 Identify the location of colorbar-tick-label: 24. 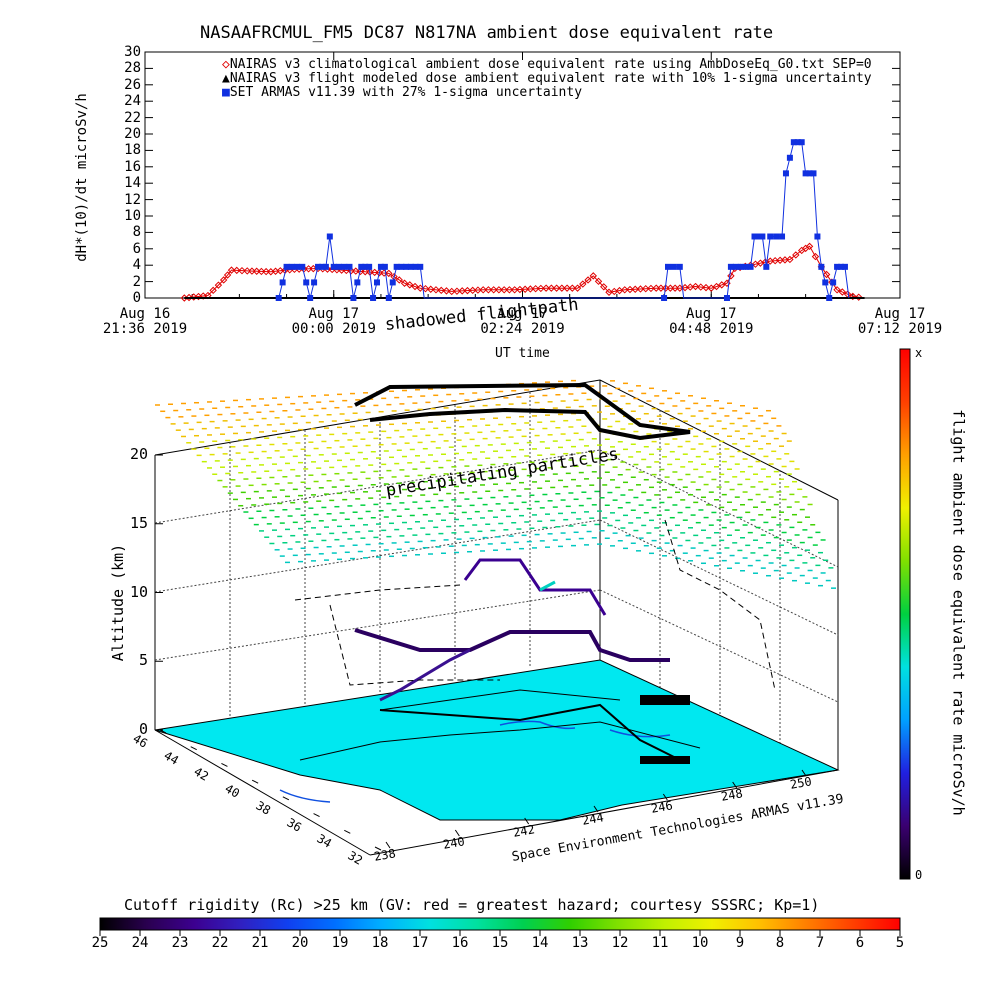
(140, 943).